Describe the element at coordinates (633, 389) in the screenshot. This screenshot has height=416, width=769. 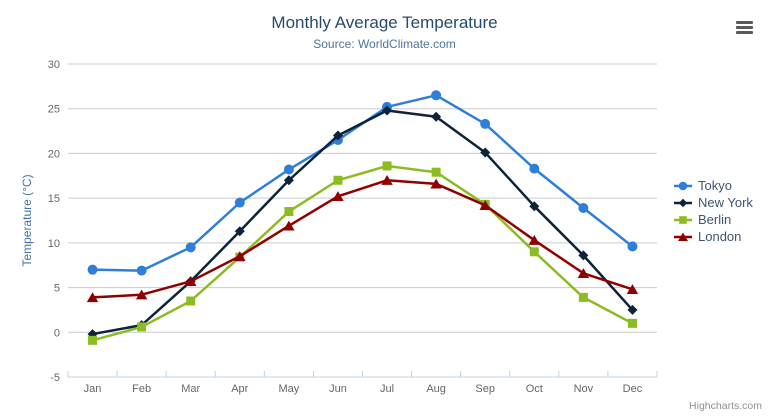
I see `x-axis-label: Dec` at that location.